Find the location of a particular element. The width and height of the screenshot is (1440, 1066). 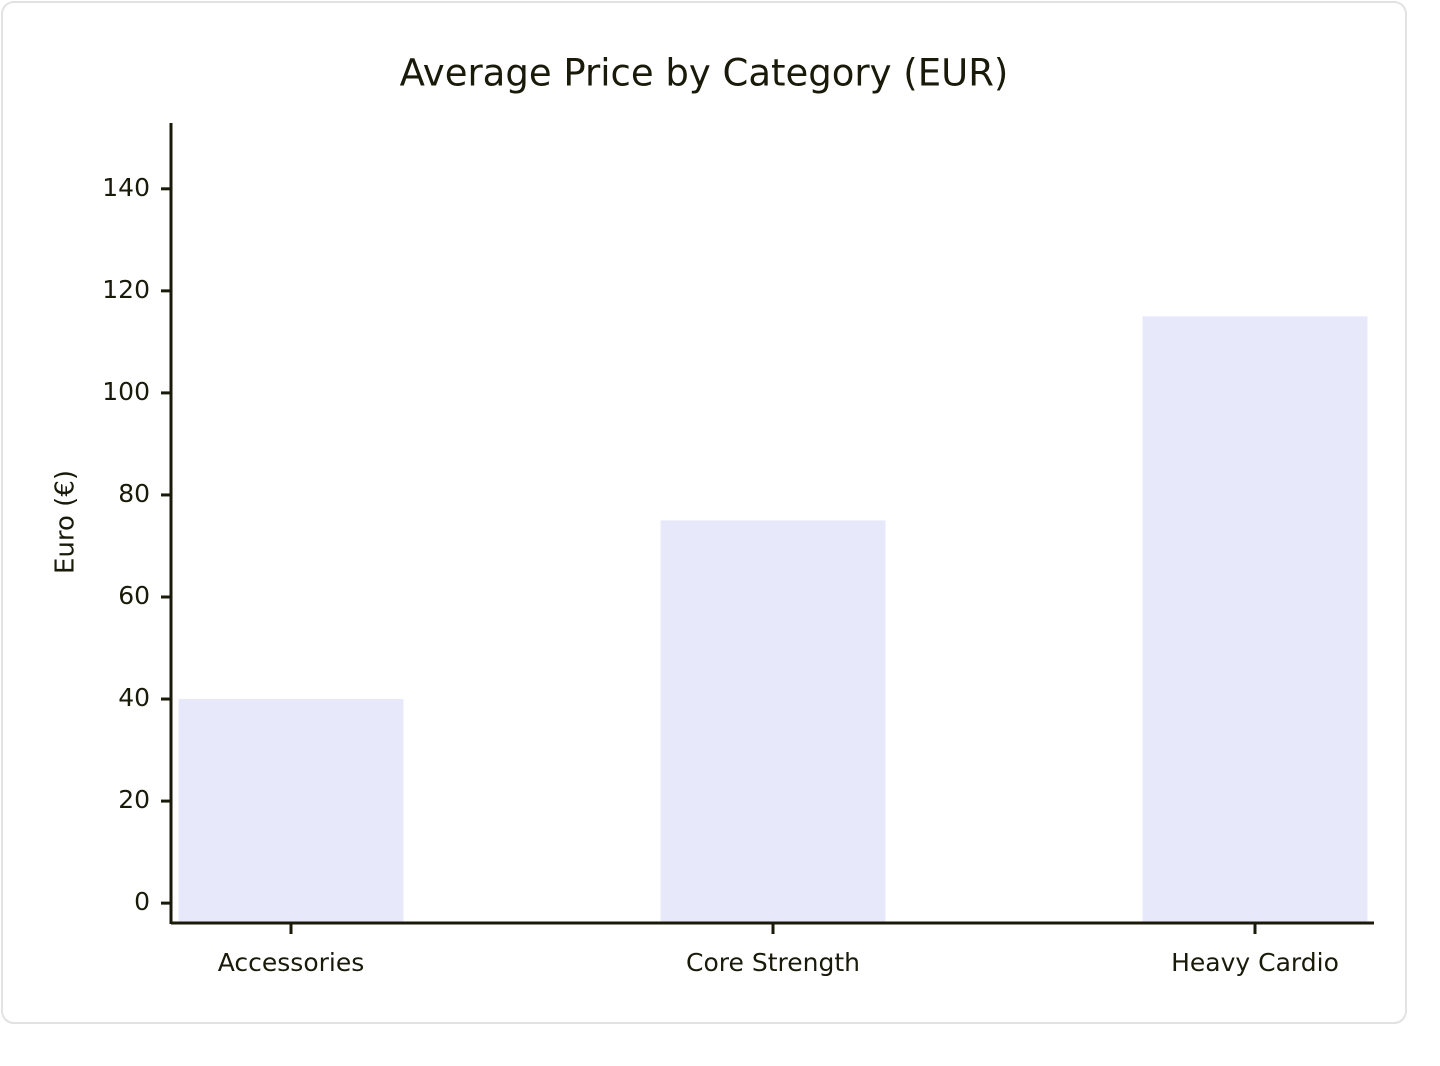

y-tick-label: 60 is located at coordinates (134, 595).